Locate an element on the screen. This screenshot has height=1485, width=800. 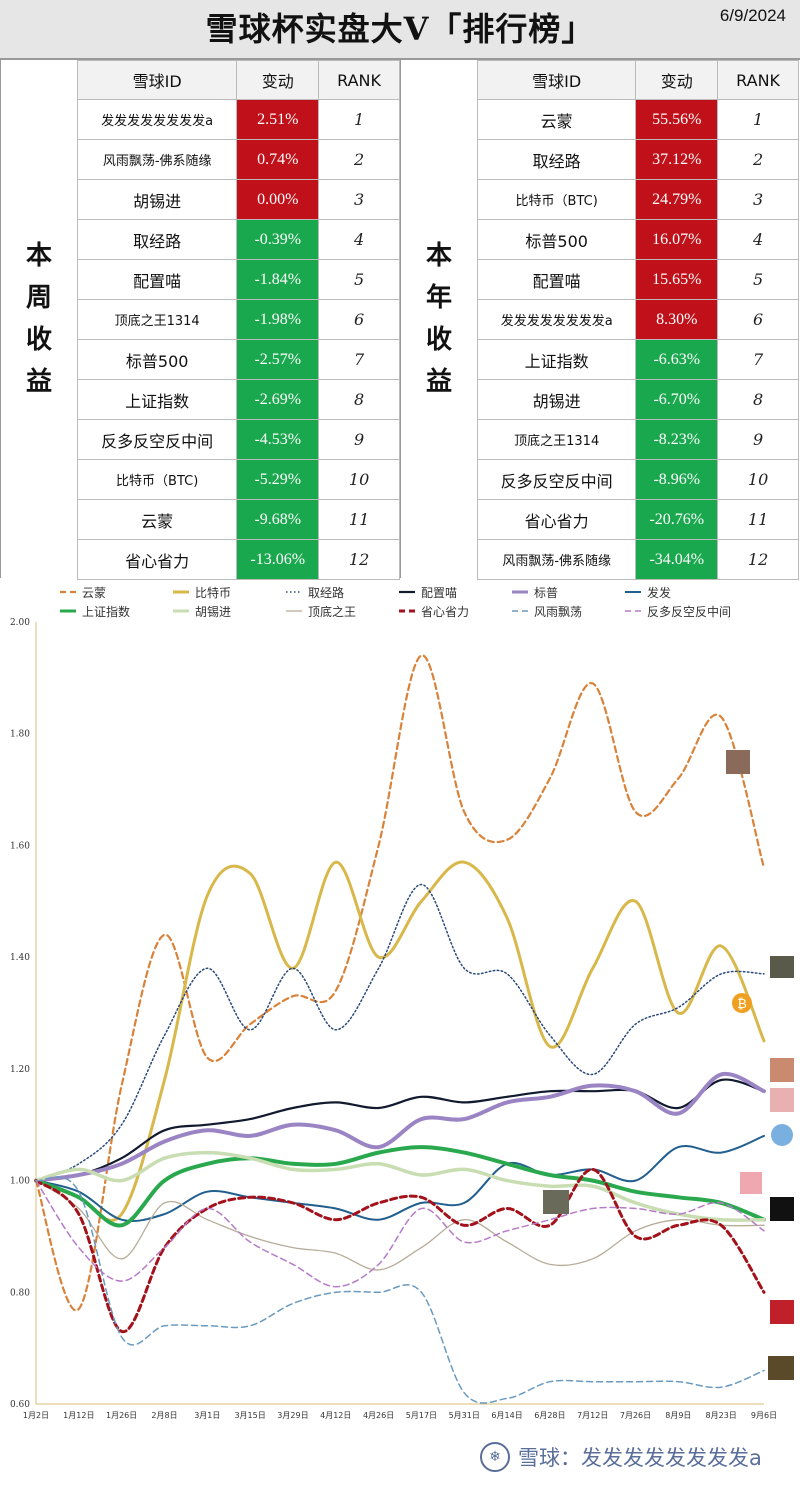
change-cell: -1.98% is located at coordinates (278, 319).